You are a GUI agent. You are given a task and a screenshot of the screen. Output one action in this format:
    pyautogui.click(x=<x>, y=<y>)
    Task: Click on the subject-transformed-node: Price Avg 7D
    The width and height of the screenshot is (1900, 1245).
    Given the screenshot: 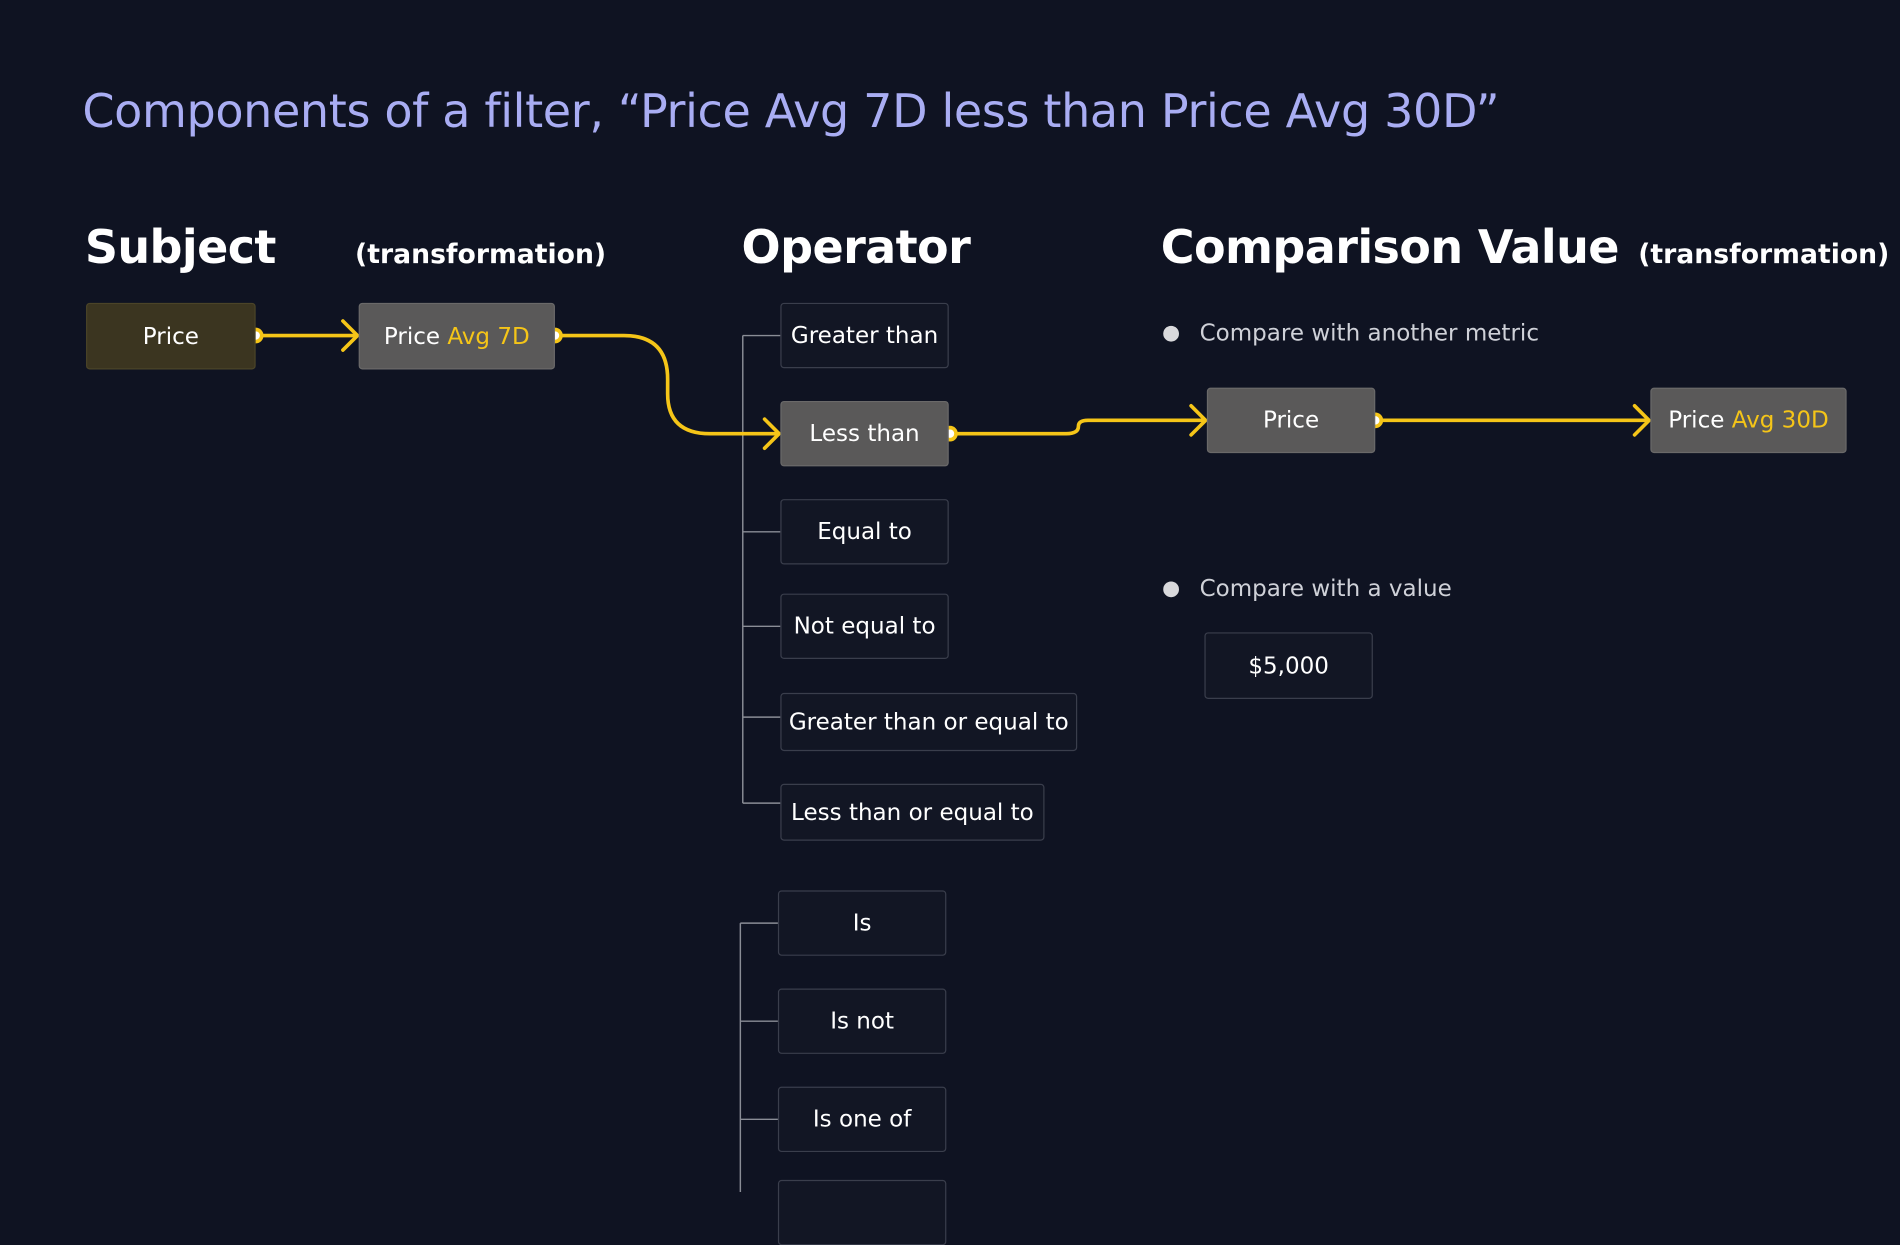 What is the action you would take?
    pyautogui.click(x=456, y=336)
    